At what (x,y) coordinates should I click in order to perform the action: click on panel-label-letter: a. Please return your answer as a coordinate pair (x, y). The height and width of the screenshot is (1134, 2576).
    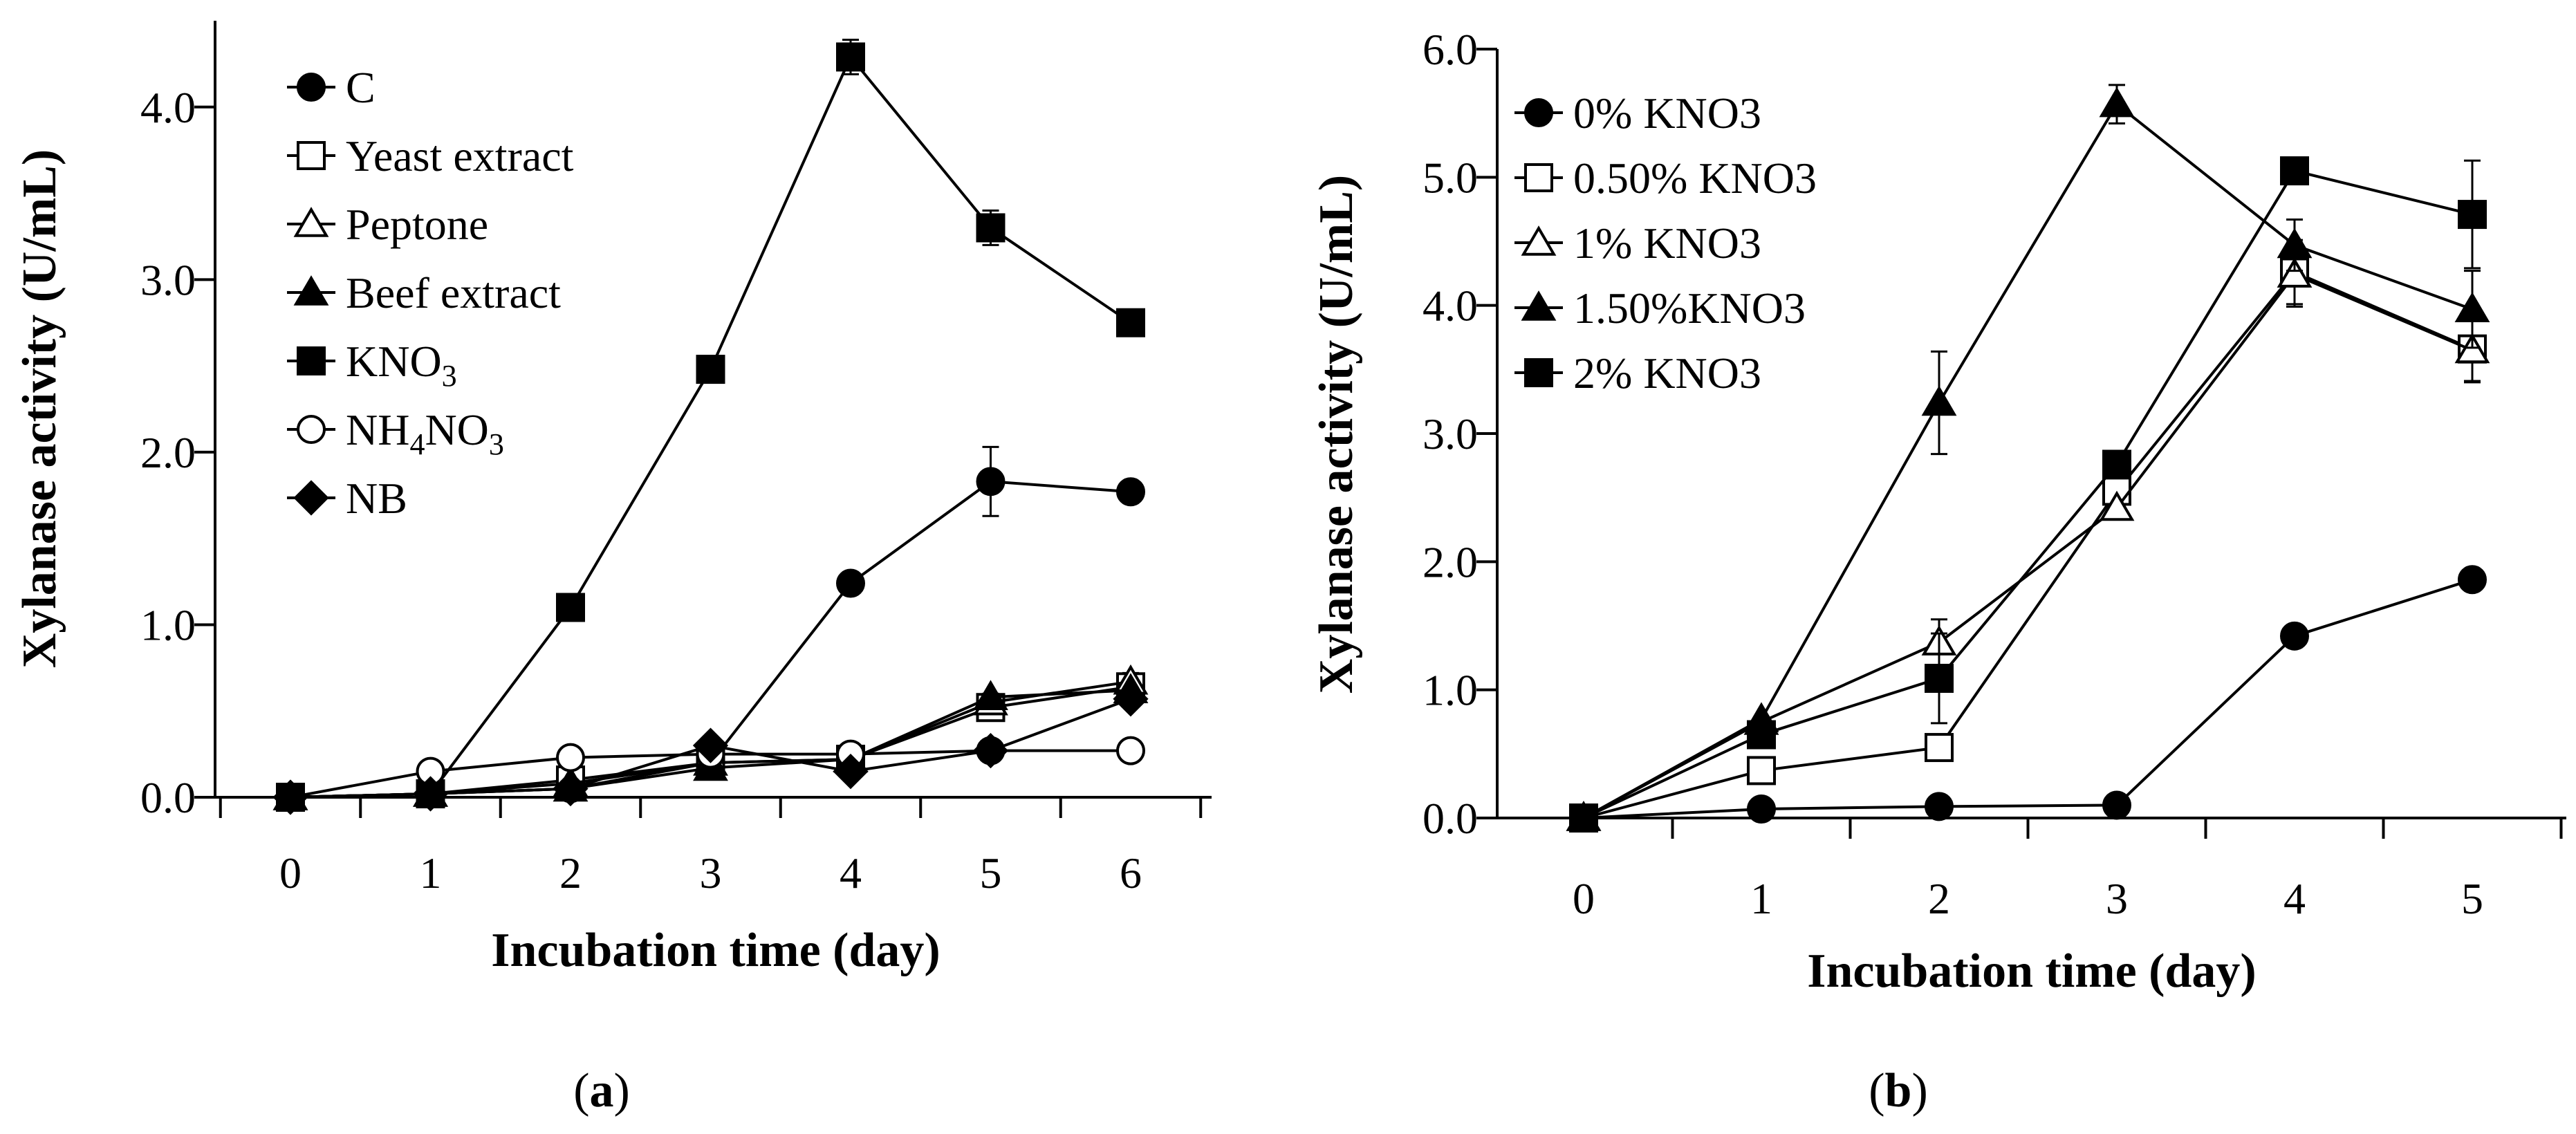
    Looking at the image, I should click on (602, 1090).